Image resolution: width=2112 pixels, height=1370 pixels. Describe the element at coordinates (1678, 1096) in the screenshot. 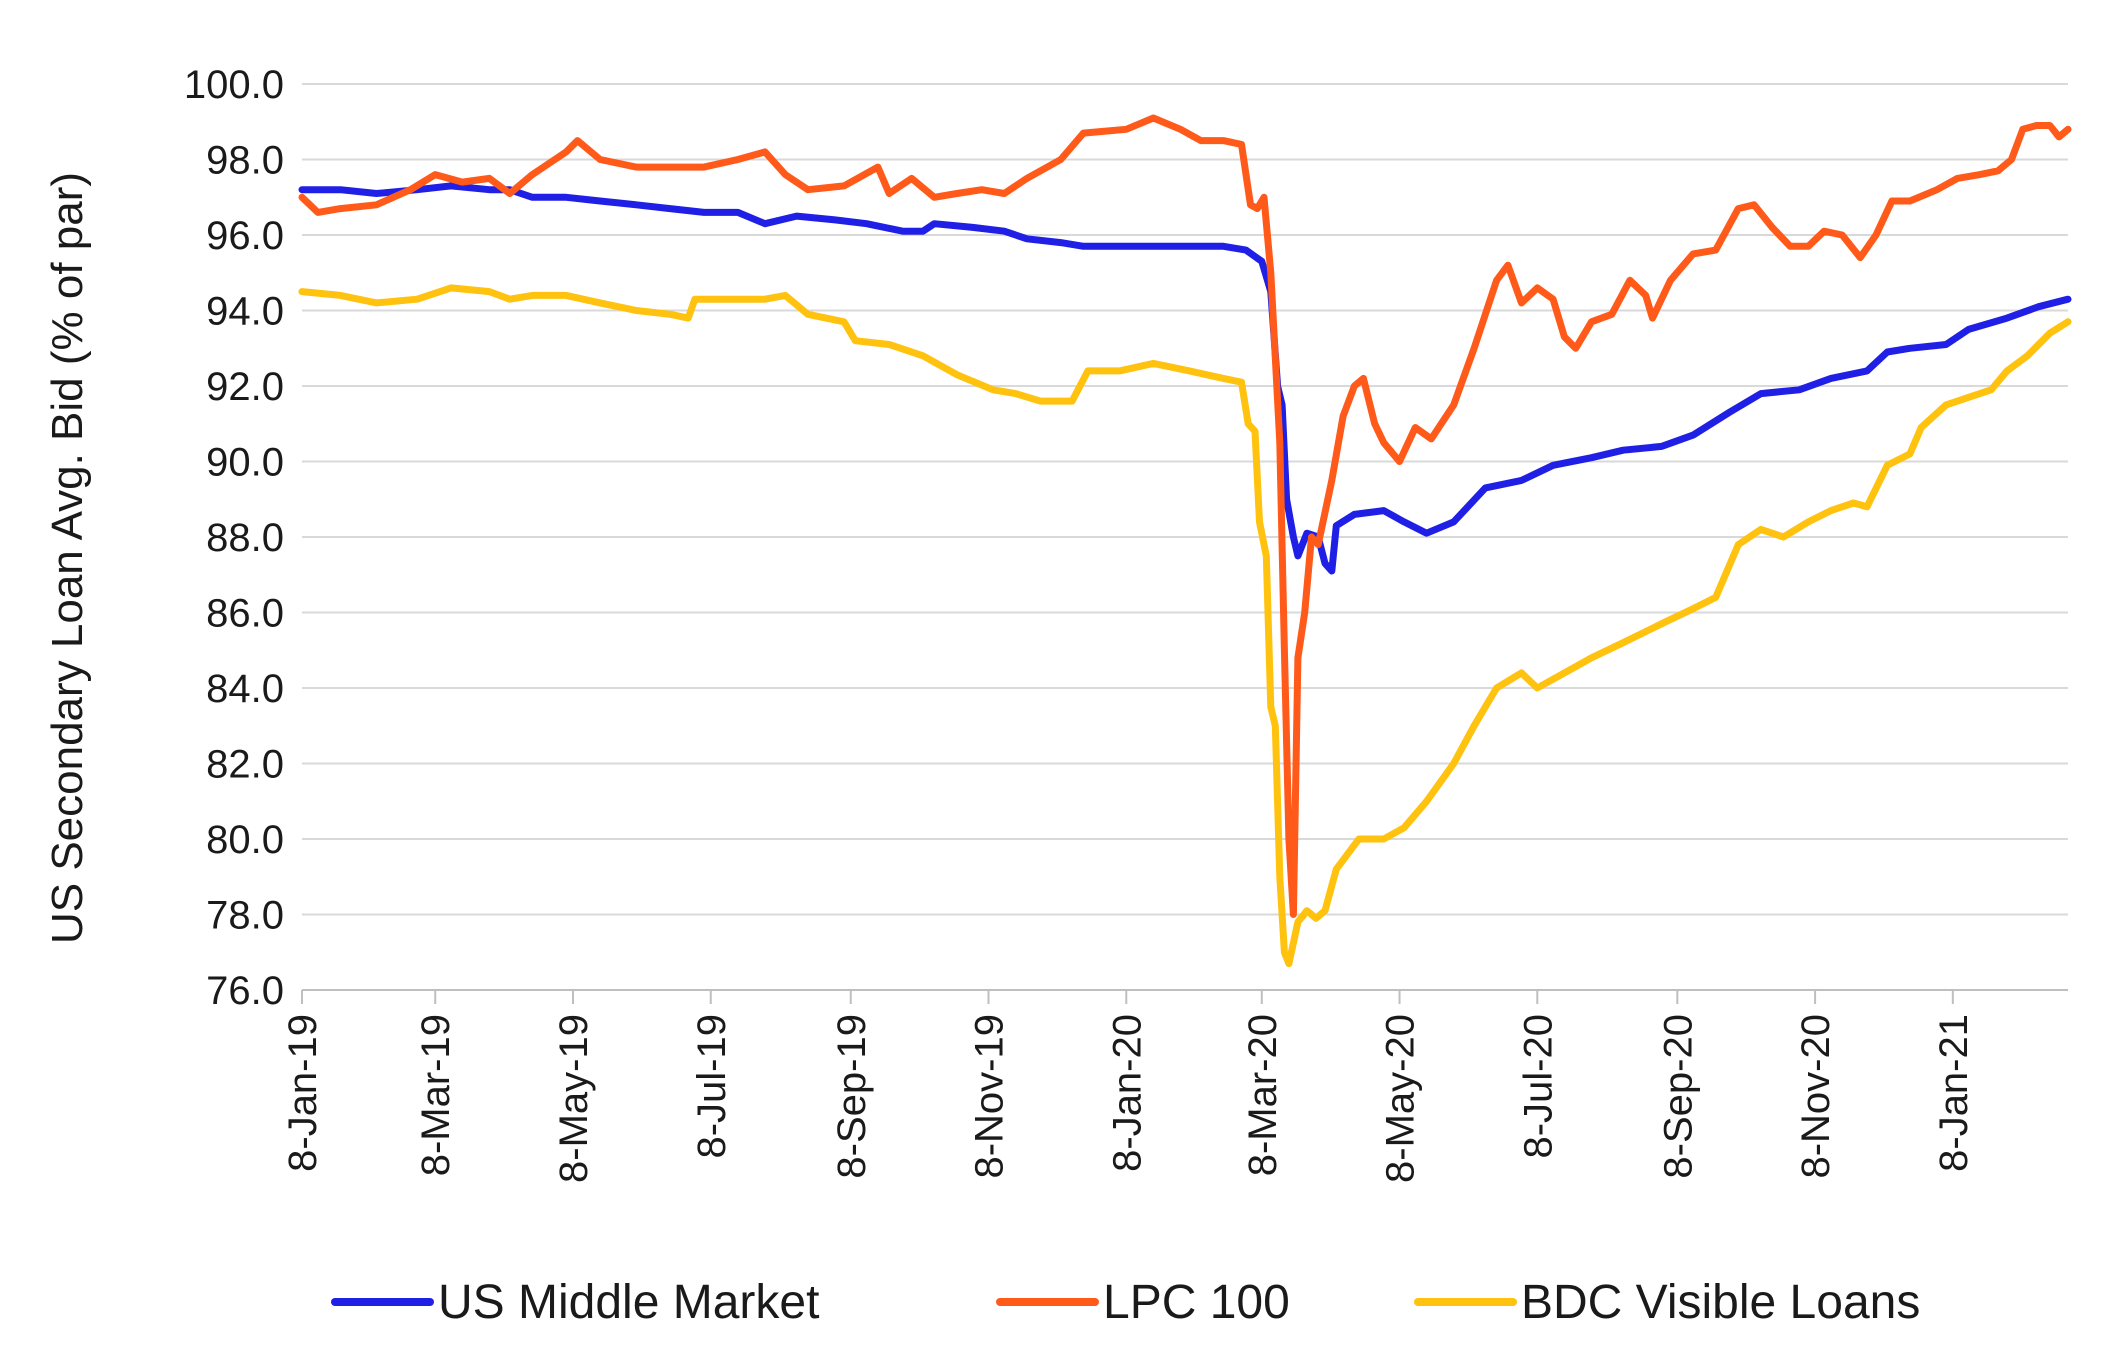

I see `x-tick-label: 8-Sep-20` at that location.